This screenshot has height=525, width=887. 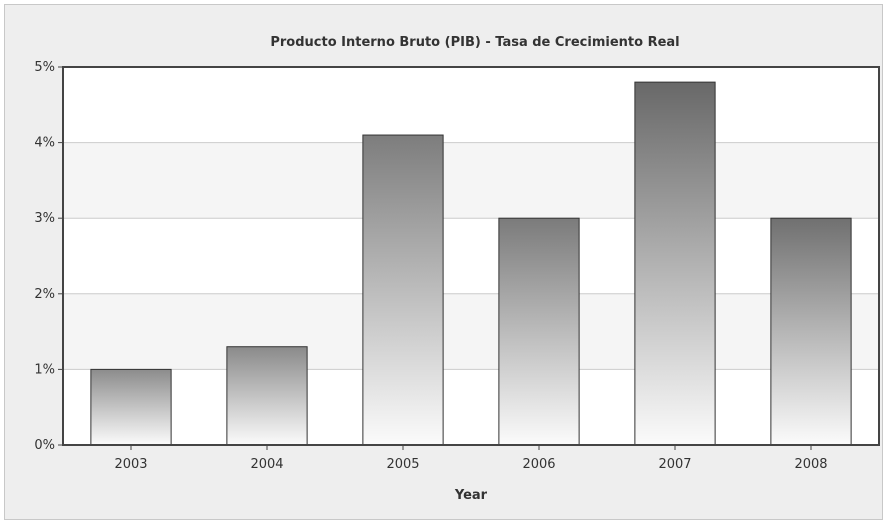 I want to click on bar-2003, so click(x=131, y=407).